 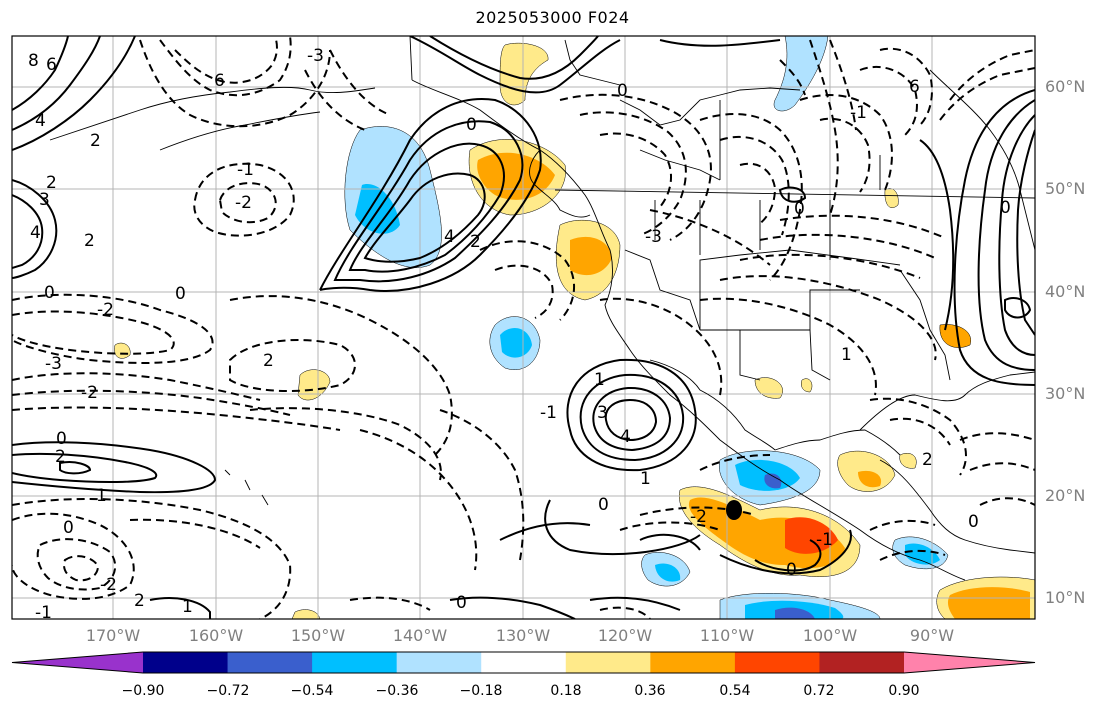 I want to click on lat-label: 60°N, so click(x=1065, y=86).